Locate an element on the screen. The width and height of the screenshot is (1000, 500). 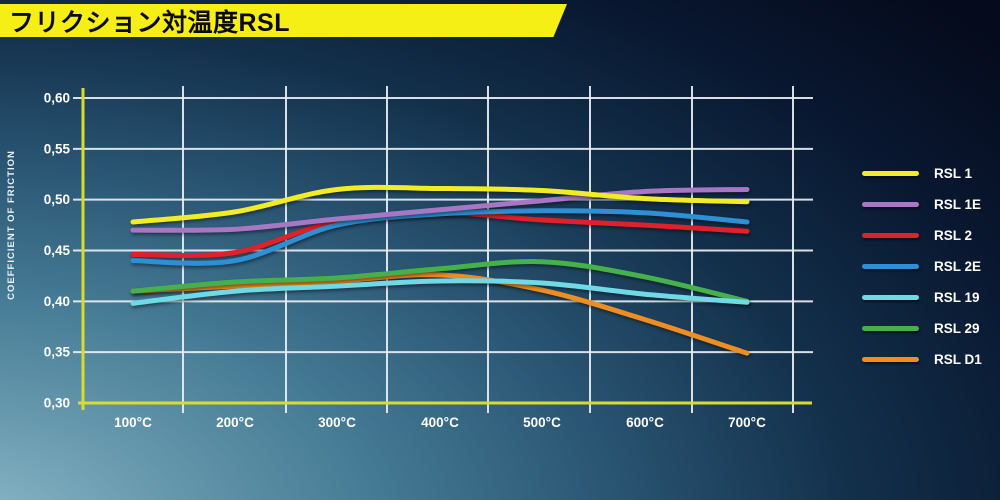
page-title: フリクション対温度RSL is located at coordinates (150, 22).